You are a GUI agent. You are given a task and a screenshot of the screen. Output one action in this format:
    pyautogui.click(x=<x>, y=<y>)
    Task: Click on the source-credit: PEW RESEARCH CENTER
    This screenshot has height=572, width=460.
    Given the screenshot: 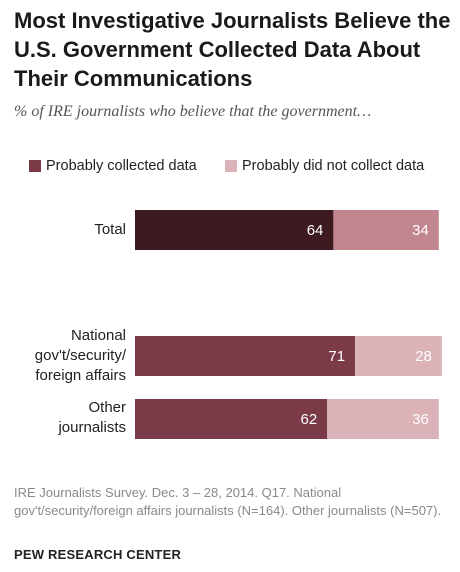 What is the action you would take?
    pyautogui.click(x=98, y=554)
    